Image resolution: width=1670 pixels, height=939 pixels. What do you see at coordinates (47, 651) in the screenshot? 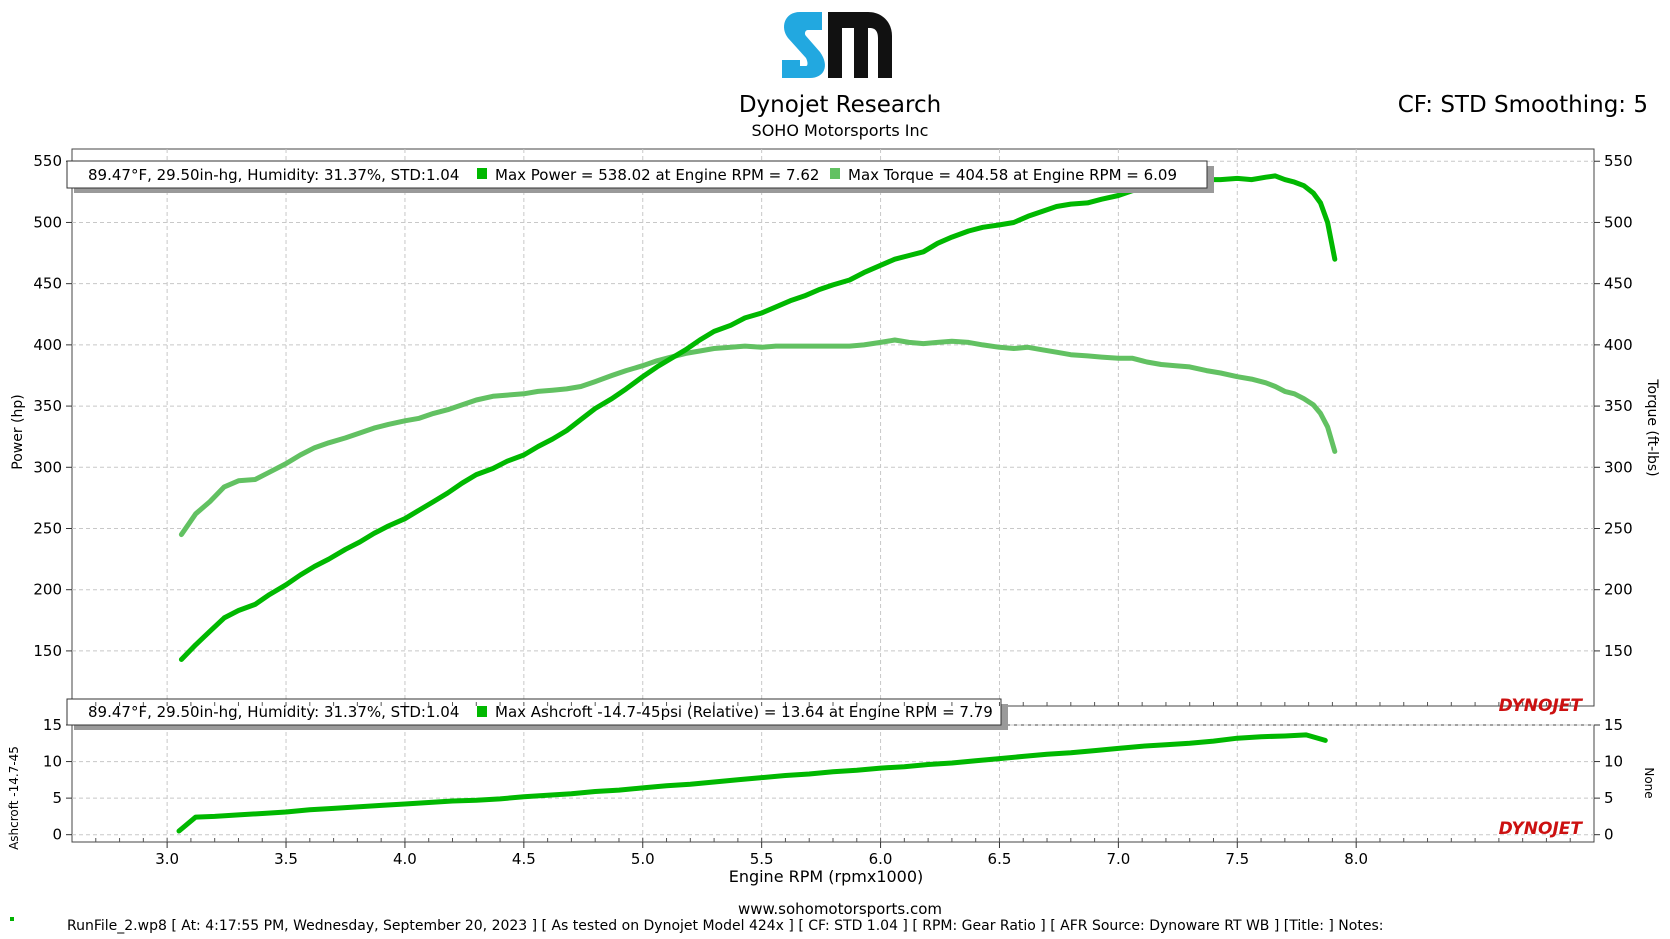
I see `y-tick-label-left: 150` at bounding box center [47, 651].